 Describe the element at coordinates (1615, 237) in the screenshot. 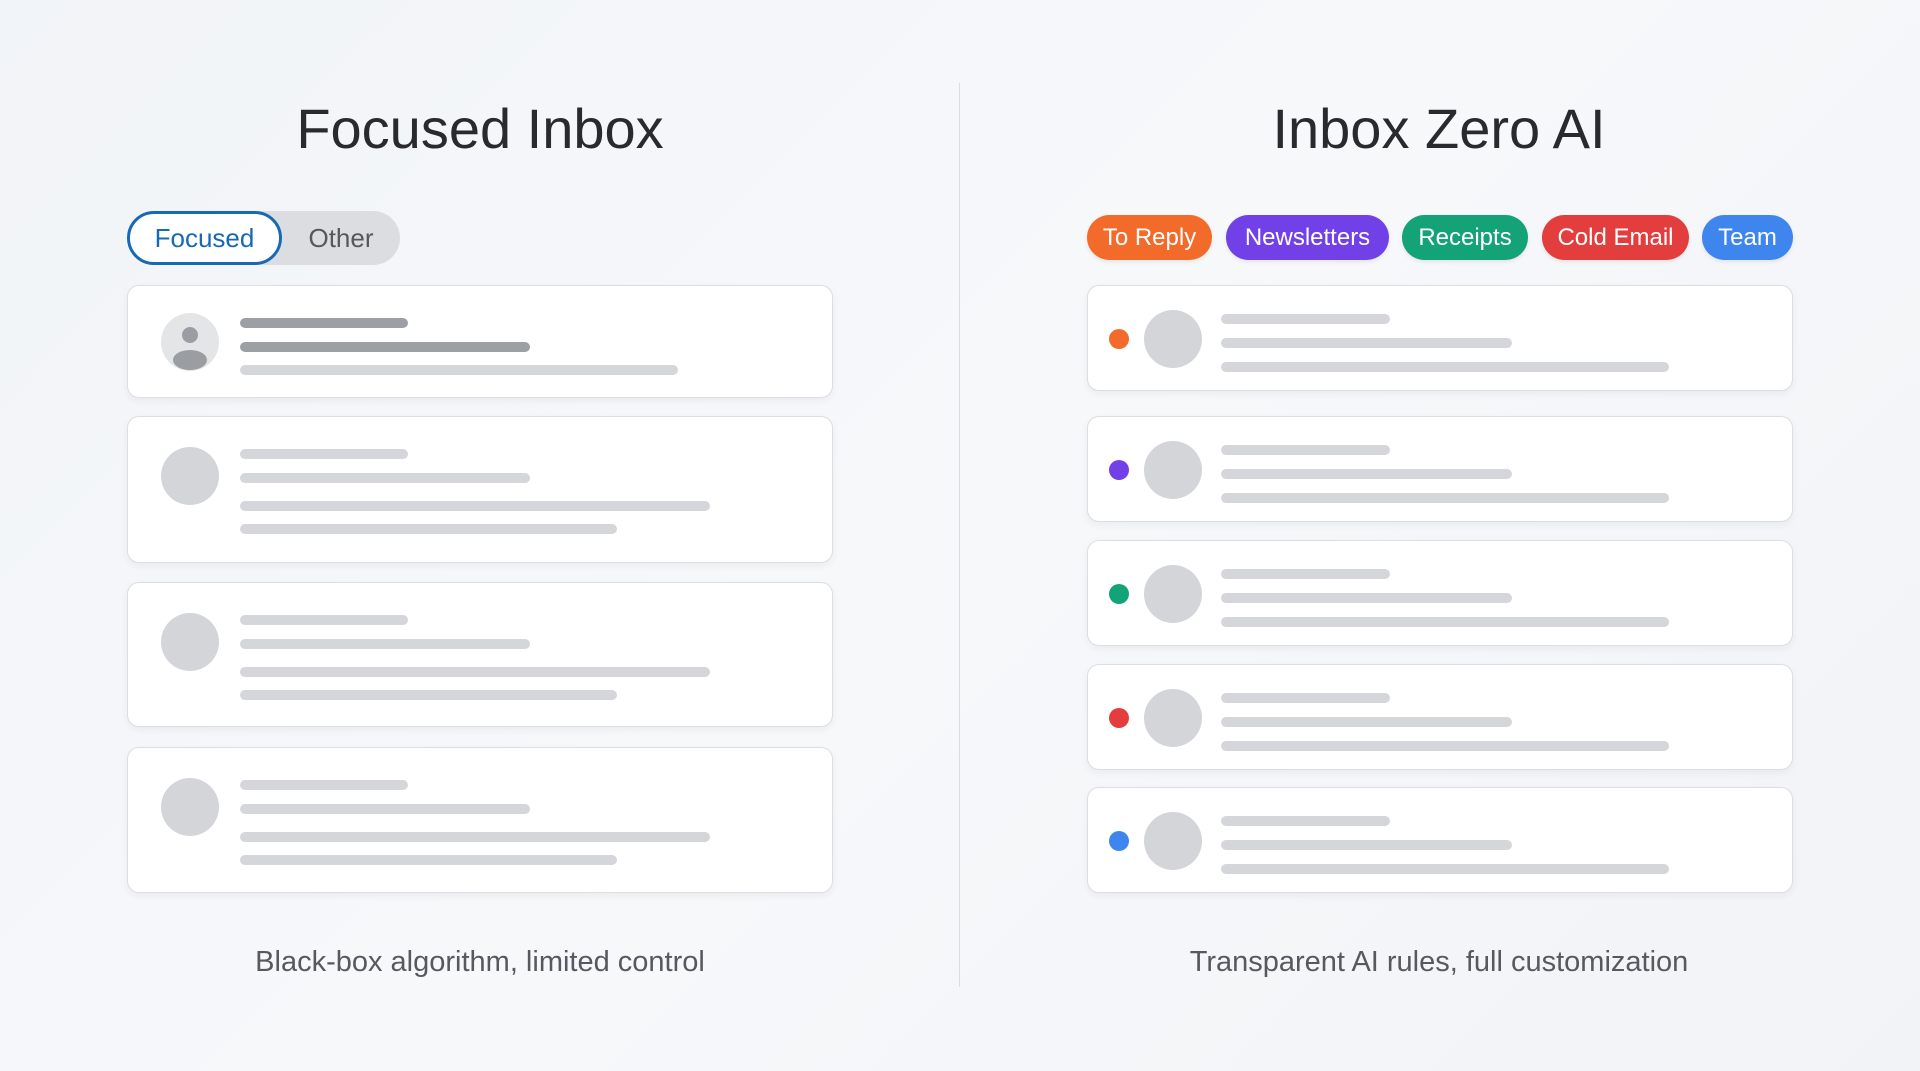

I see `label-cold-email: Cold Email` at that location.